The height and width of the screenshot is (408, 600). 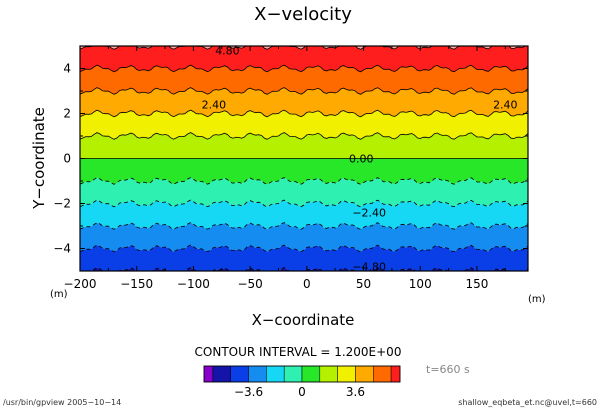 I want to click on colorbar-frame, so click(x=302, y=374).